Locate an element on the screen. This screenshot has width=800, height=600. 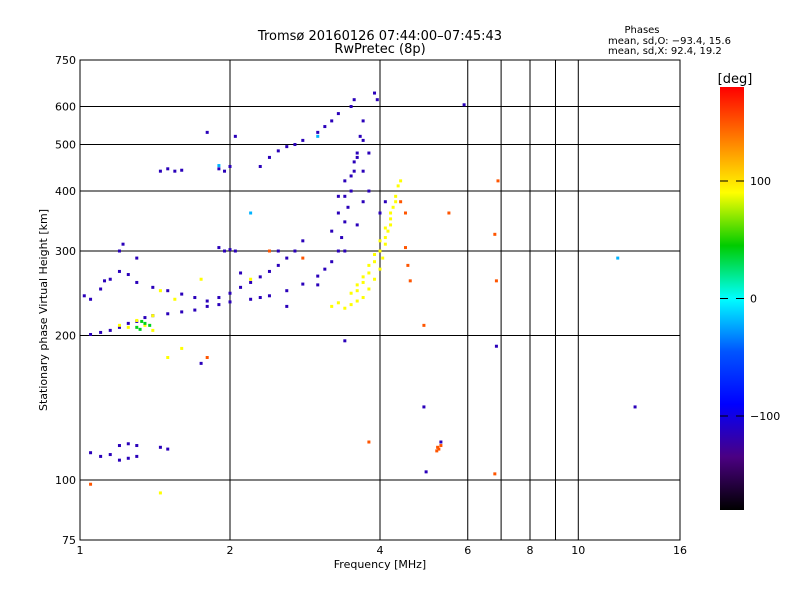
phase-info-o-mode: mean, sd,O: −93.4, 15.6 is located at coordinates (669, 41).